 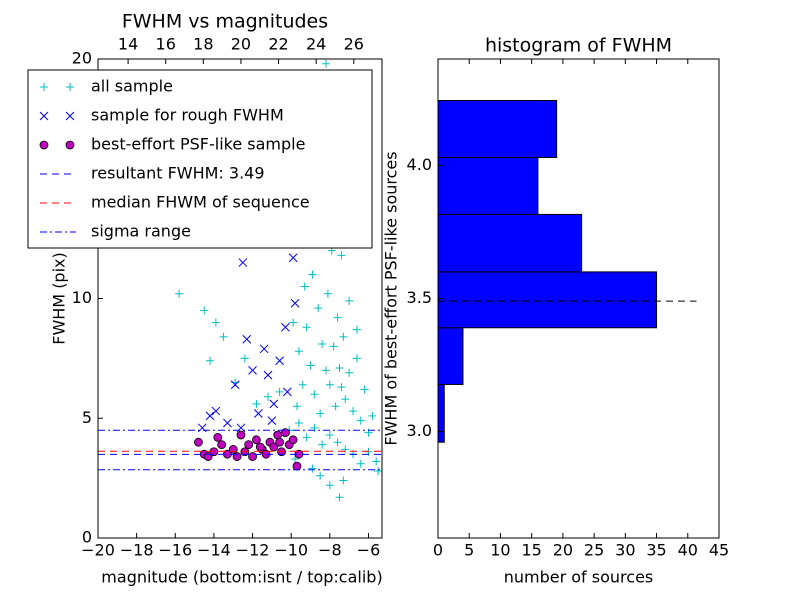 What do you see at coordinates (369, 550) in the screenshot?
I see `x-tick-label: −6` at bounding box center [369, 550].